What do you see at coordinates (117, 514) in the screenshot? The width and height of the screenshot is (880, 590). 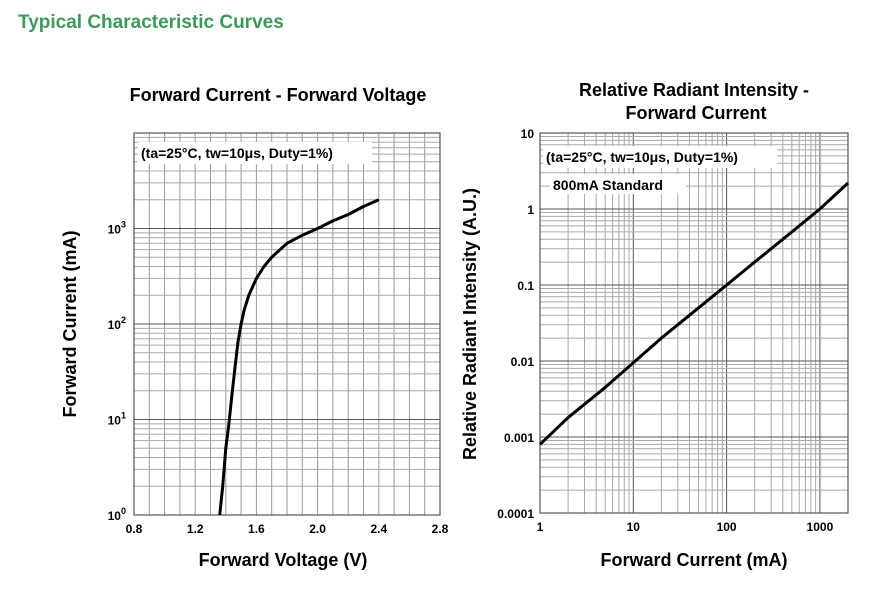 I see `fv-y-tick-label: 10⁰` at bounding box center [117, 514].